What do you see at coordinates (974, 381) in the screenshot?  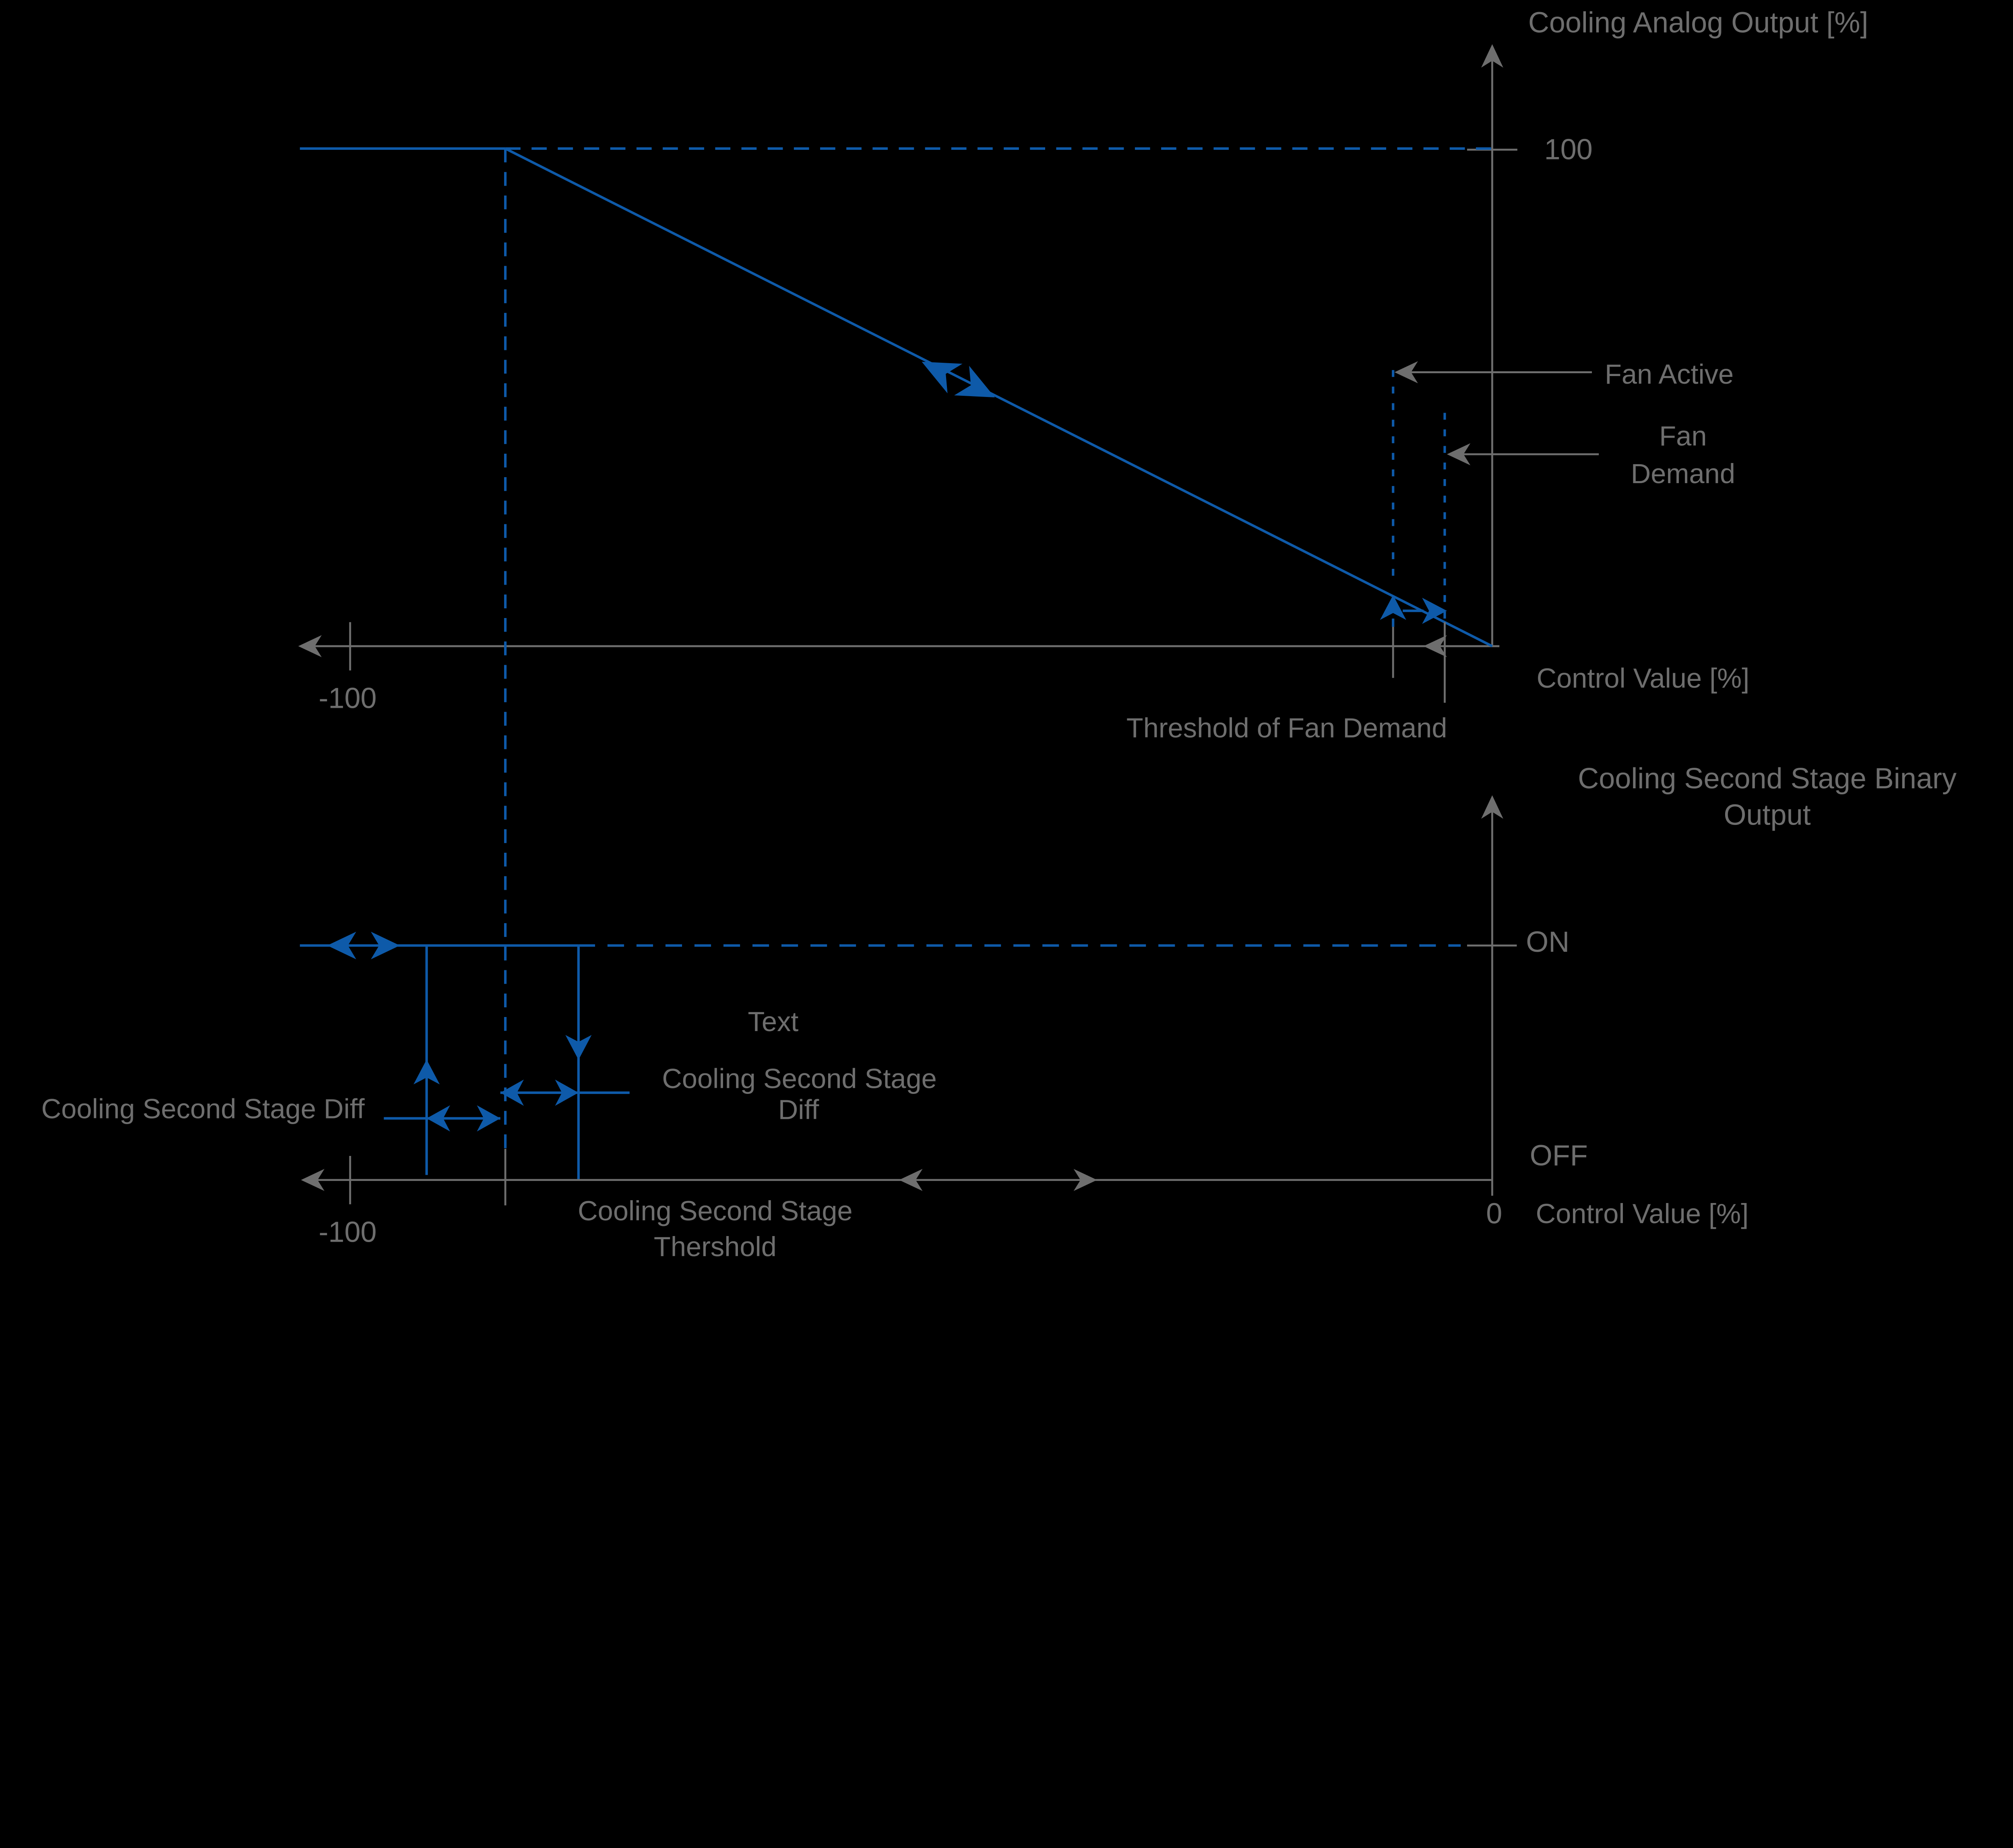 I see `ramp-direction-arrow-downright-icon` at bounding box center [974, 381].